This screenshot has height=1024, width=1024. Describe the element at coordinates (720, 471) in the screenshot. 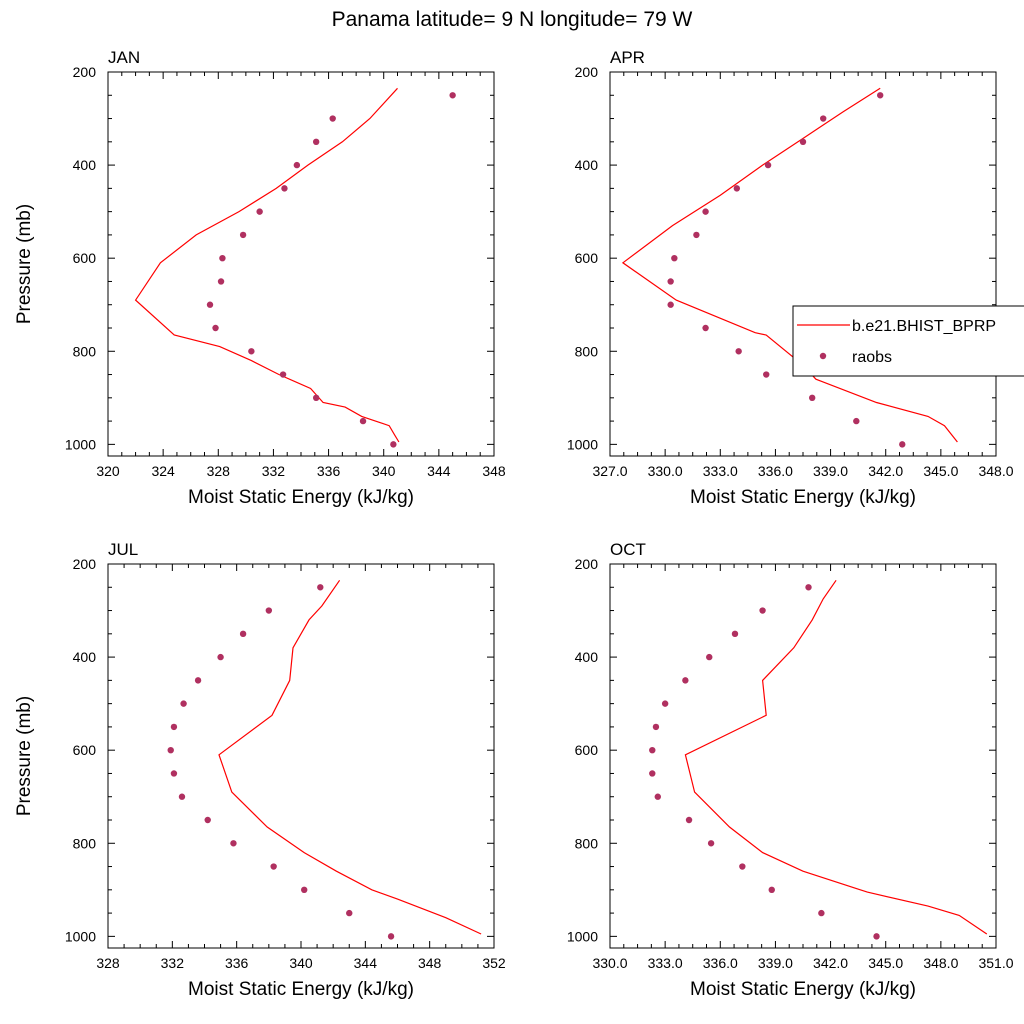

I see `x-tick-label: 333.0` at that location.